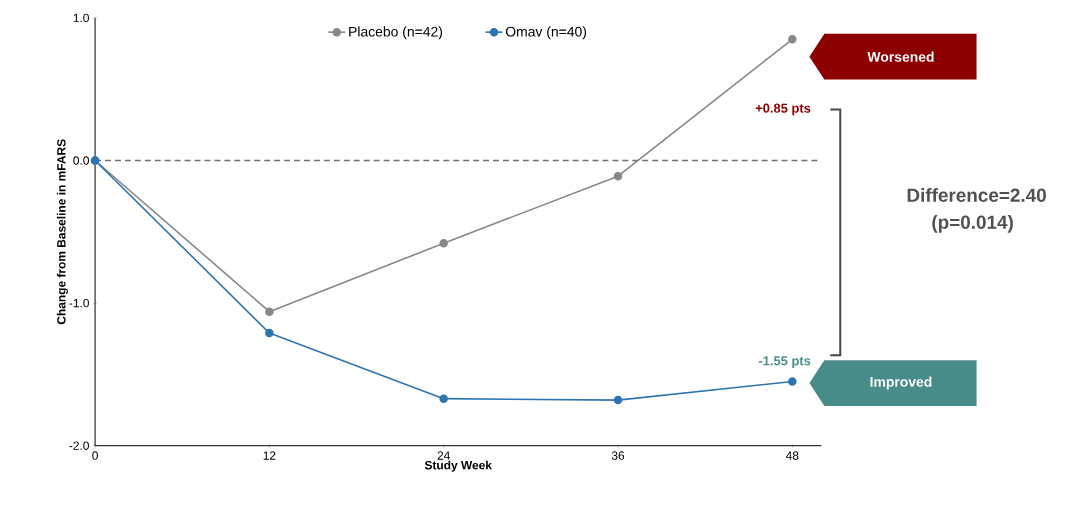  Describe the element at coordinates (95, 455) in the screenshot. I see `x-tick-label: 0` at that location.